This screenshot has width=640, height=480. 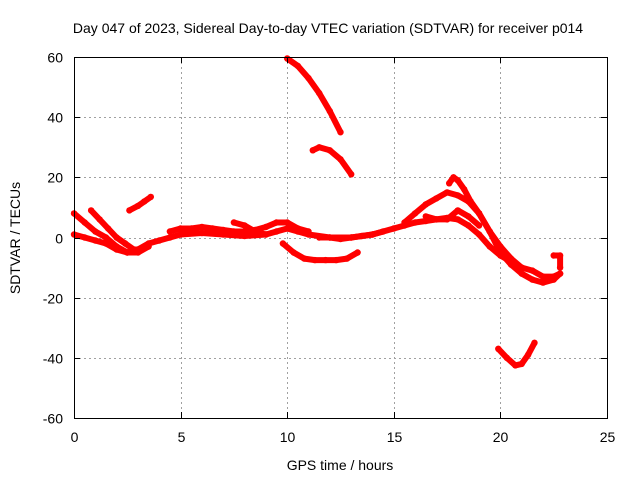 What do you see at coordinates (53, 359) in the screenshot?
I see `y-tick-label: -40` at bounding box center [53, 359].